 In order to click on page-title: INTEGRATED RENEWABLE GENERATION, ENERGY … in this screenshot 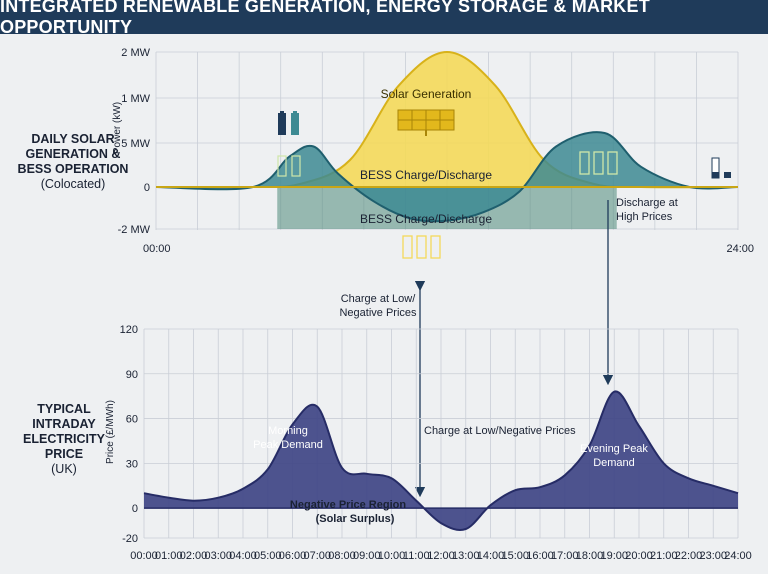, I will do `click(384, 18)`.